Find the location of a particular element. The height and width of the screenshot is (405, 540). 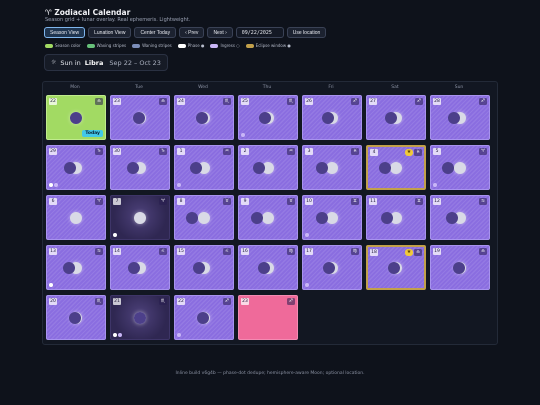

sun-date-range: Sep 22 – Oct 23 is located at coordinates (135, 62).